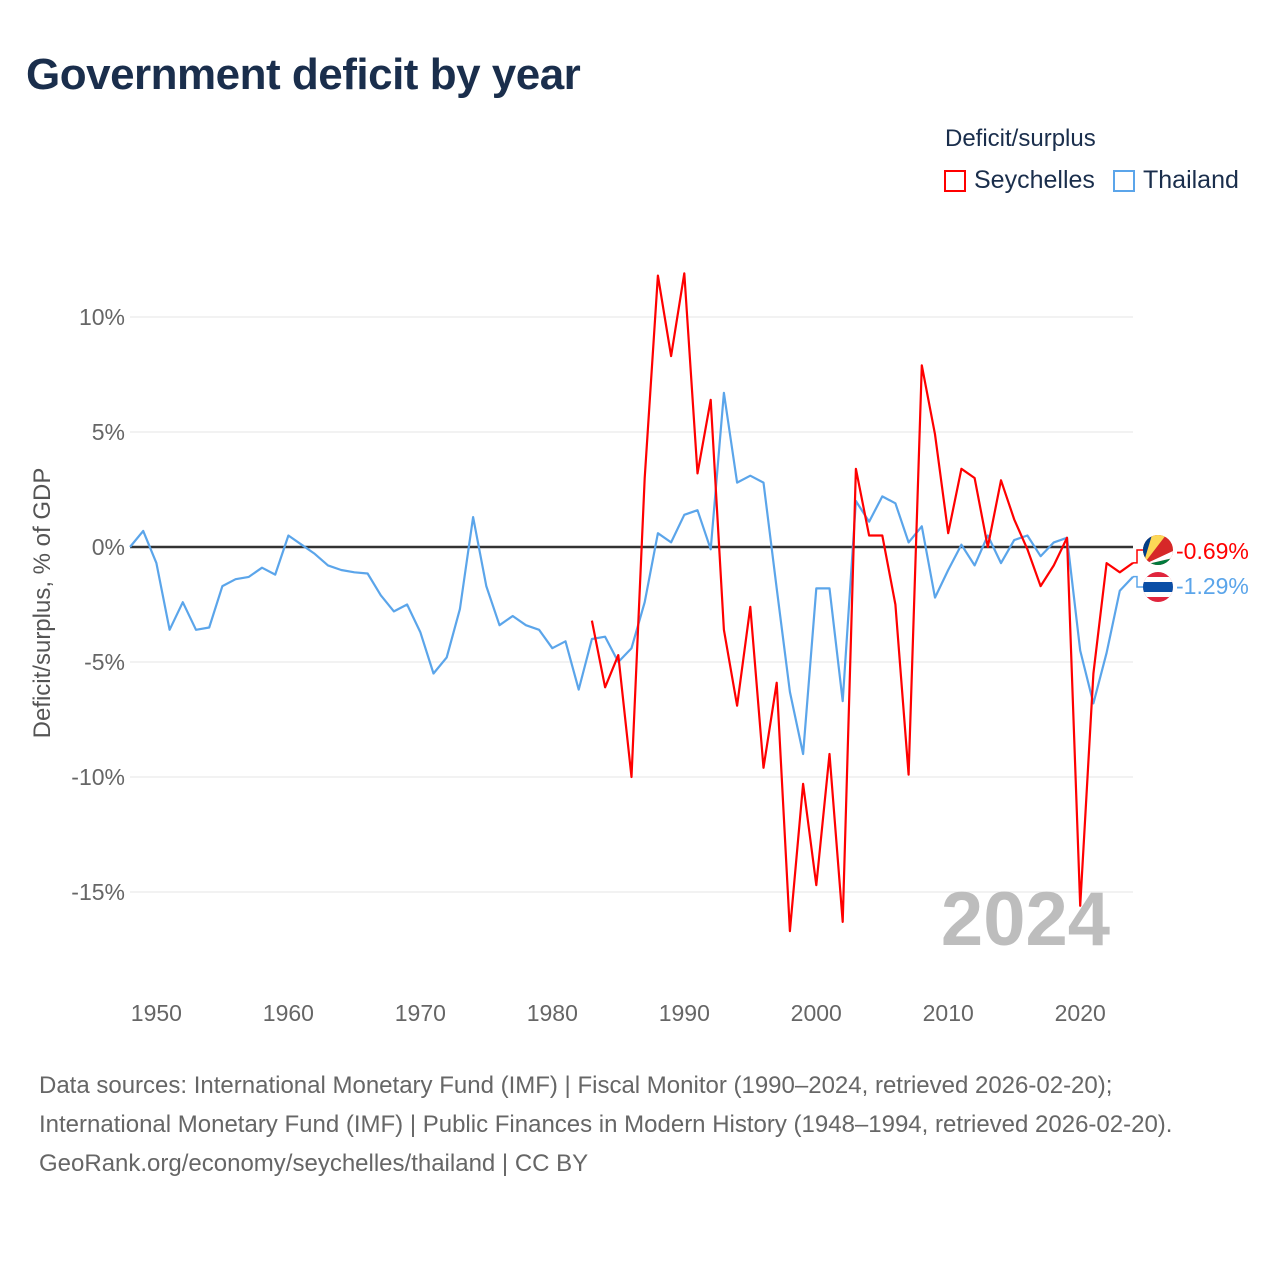 This screenshot has height=1280, width=1280. I want to click on legend-item-seychelles: Seychelles, so click(1019, 180).